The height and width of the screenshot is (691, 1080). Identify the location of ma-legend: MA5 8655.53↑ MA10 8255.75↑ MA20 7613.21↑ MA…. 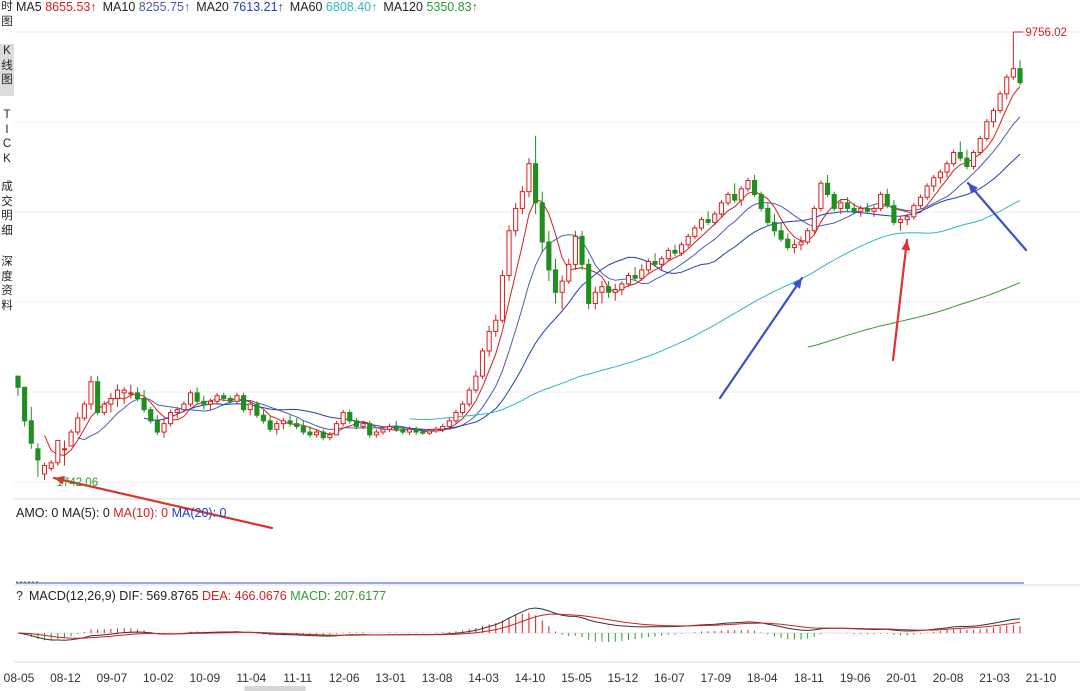
(250, 8).